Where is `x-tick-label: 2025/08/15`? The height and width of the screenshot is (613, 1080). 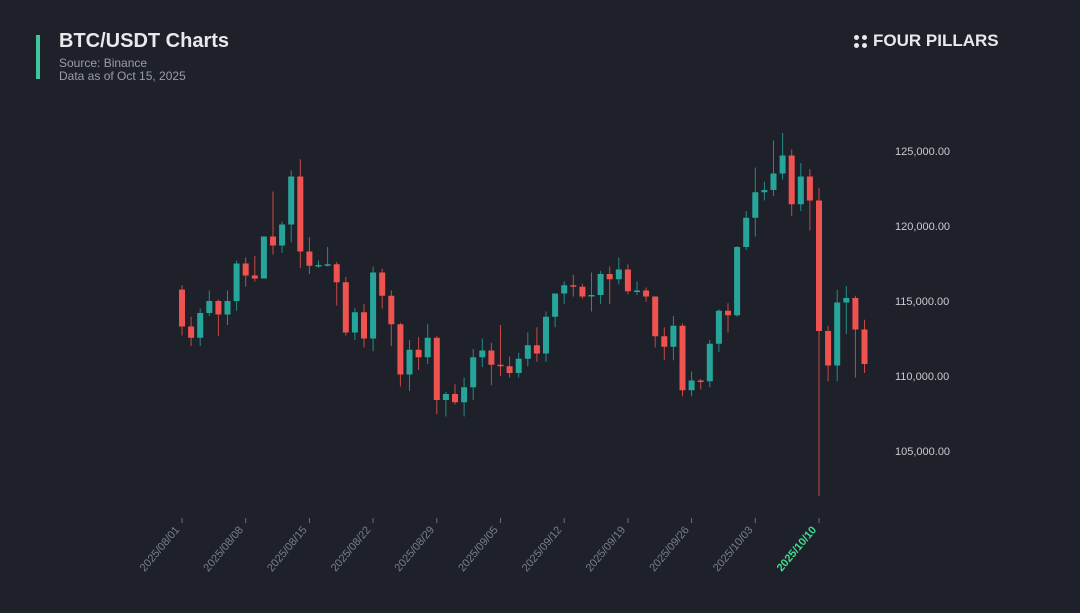
x-tick-label: 2025/08/15 is located at coordinates (287, 549).